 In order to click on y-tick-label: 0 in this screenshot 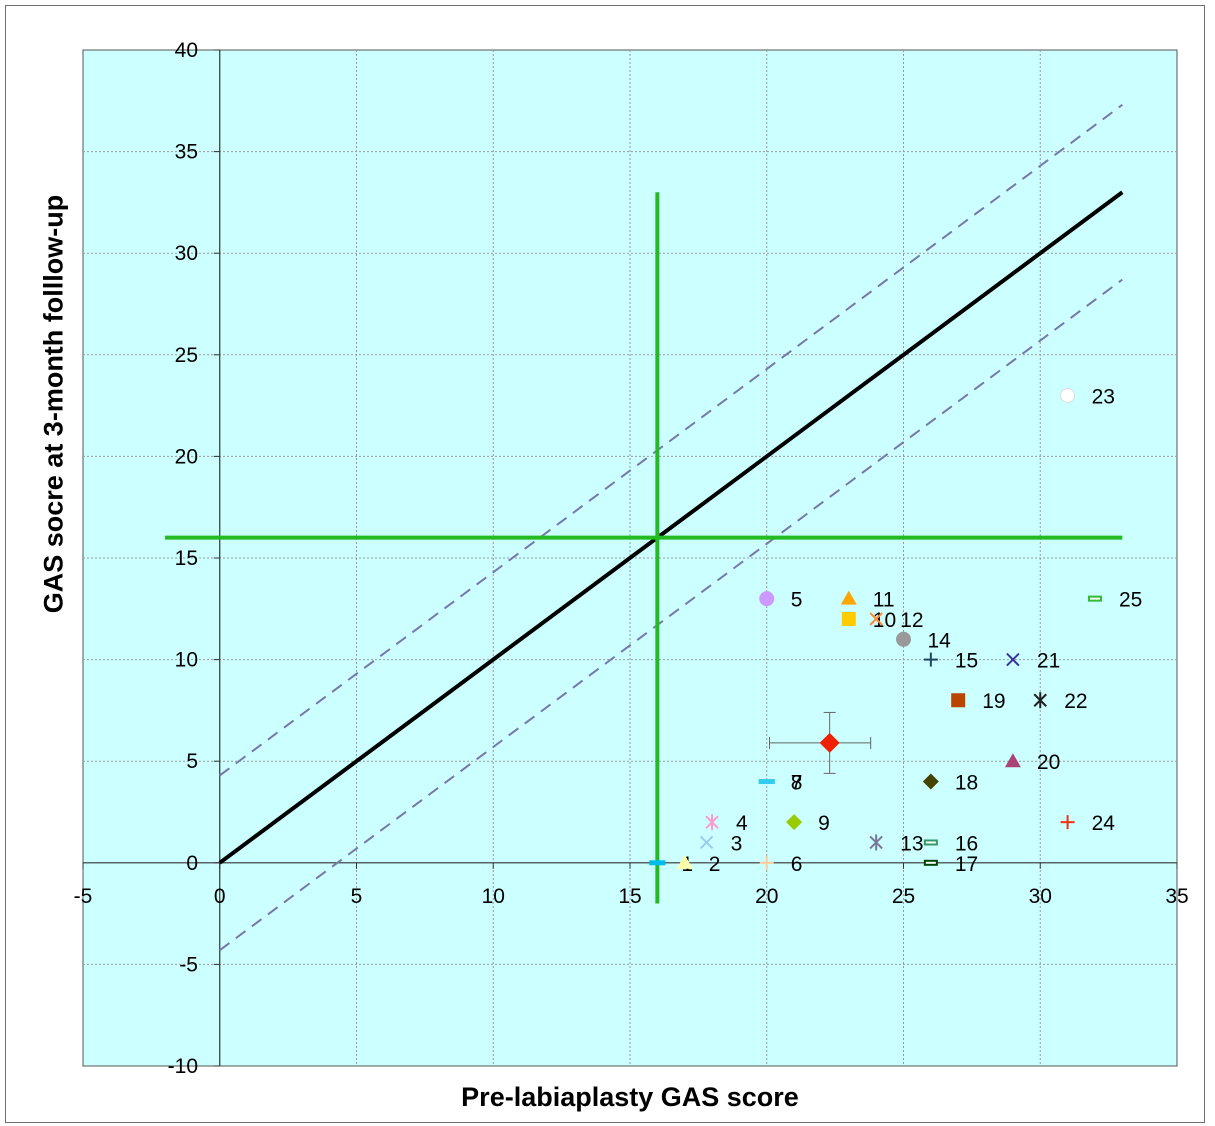, I will do `click(192, 863)`.